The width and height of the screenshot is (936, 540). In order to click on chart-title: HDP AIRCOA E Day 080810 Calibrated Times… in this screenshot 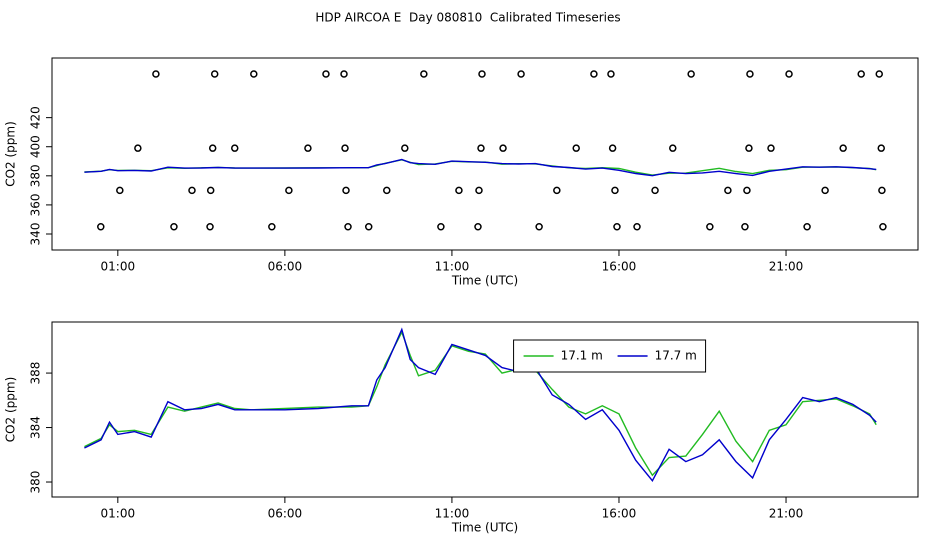, I will do `click(467, 18)`.